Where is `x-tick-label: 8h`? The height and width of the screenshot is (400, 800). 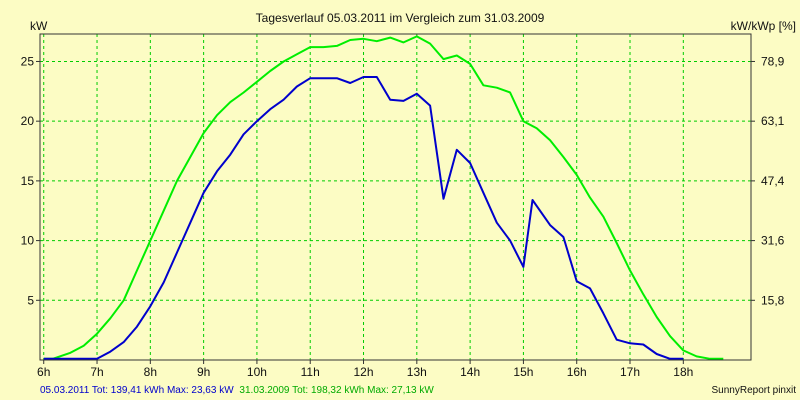 x-tick-label: 8h is located at coordinates (150, 372).